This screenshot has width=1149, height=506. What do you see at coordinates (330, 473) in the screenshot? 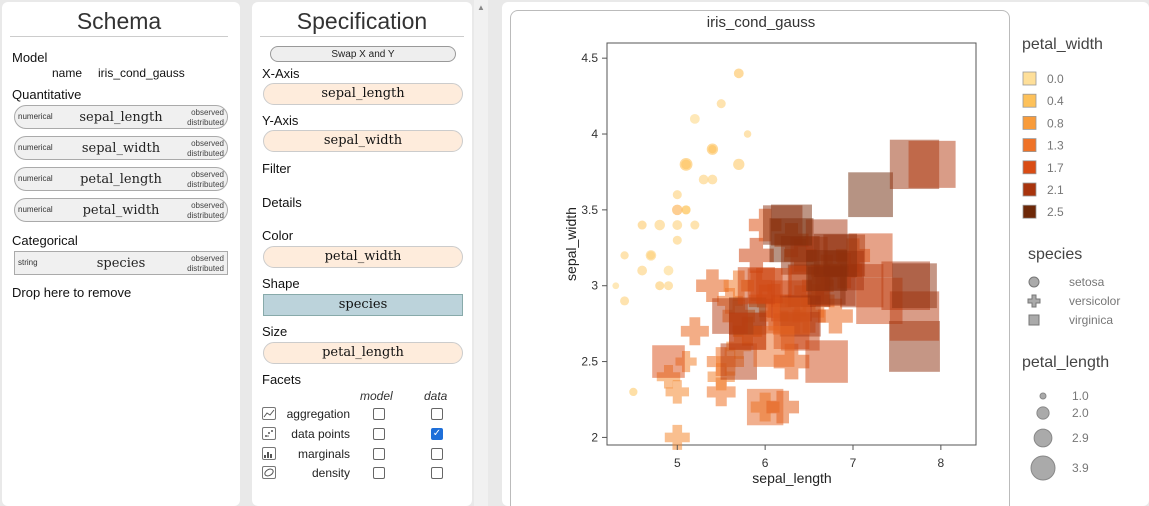
I see `facet-label: density` at bounding box center [330, 473].